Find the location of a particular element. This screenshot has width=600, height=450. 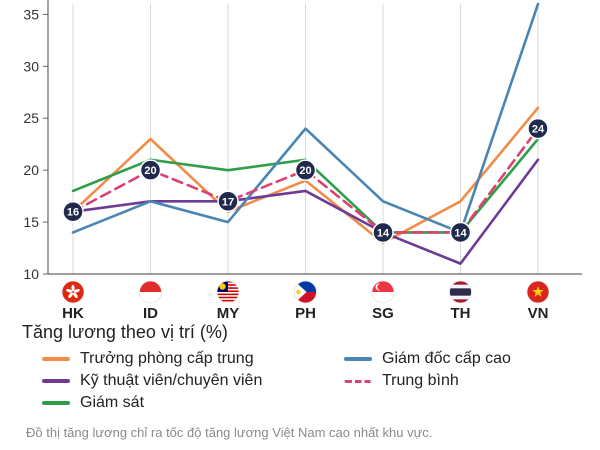

legend-label: Giám sát is located at coordinates (112, 402).